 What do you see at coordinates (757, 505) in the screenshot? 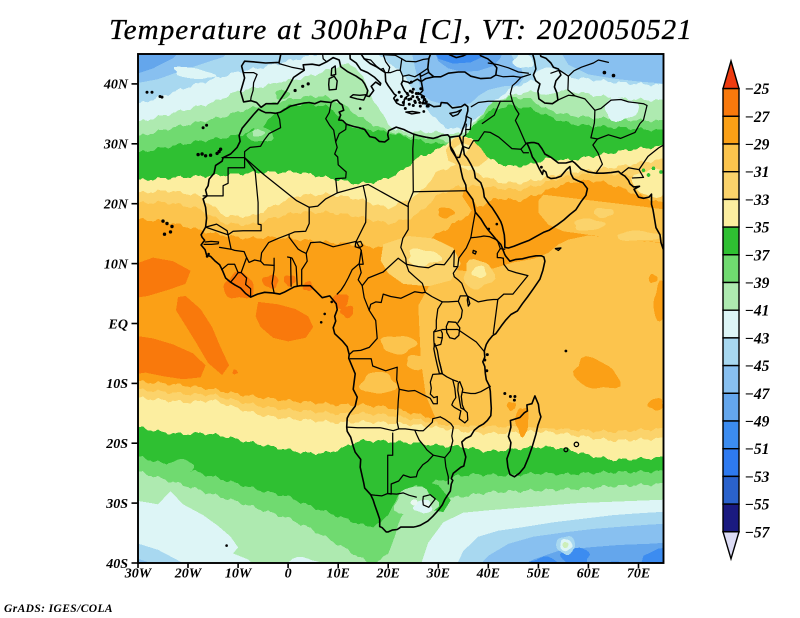
I see `svg-text: −55` at bounding box center [757, 505].